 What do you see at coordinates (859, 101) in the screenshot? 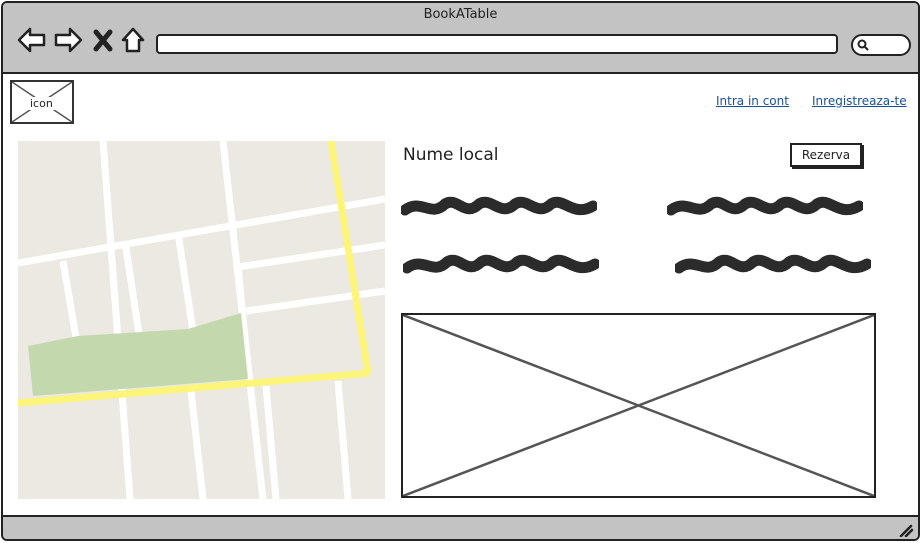
I see `register-link: Inregistreaza-te` at bounding box center [859, 101].